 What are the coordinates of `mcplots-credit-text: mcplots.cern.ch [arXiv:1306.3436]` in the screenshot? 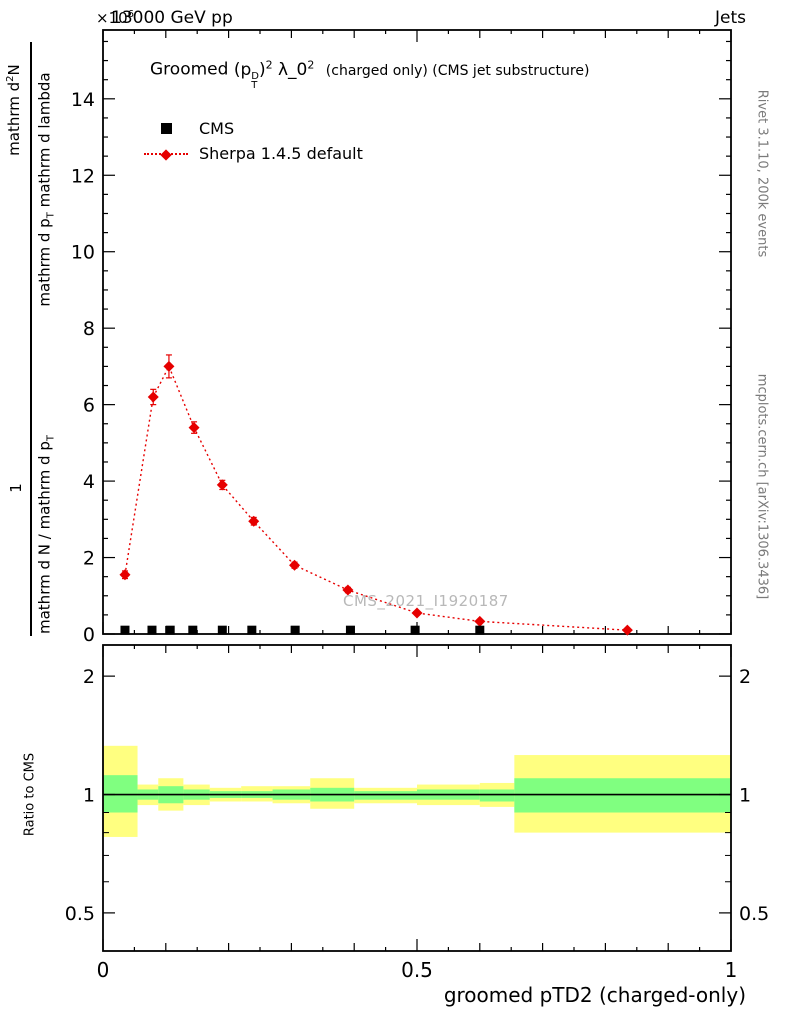 It's located at (762, 486).